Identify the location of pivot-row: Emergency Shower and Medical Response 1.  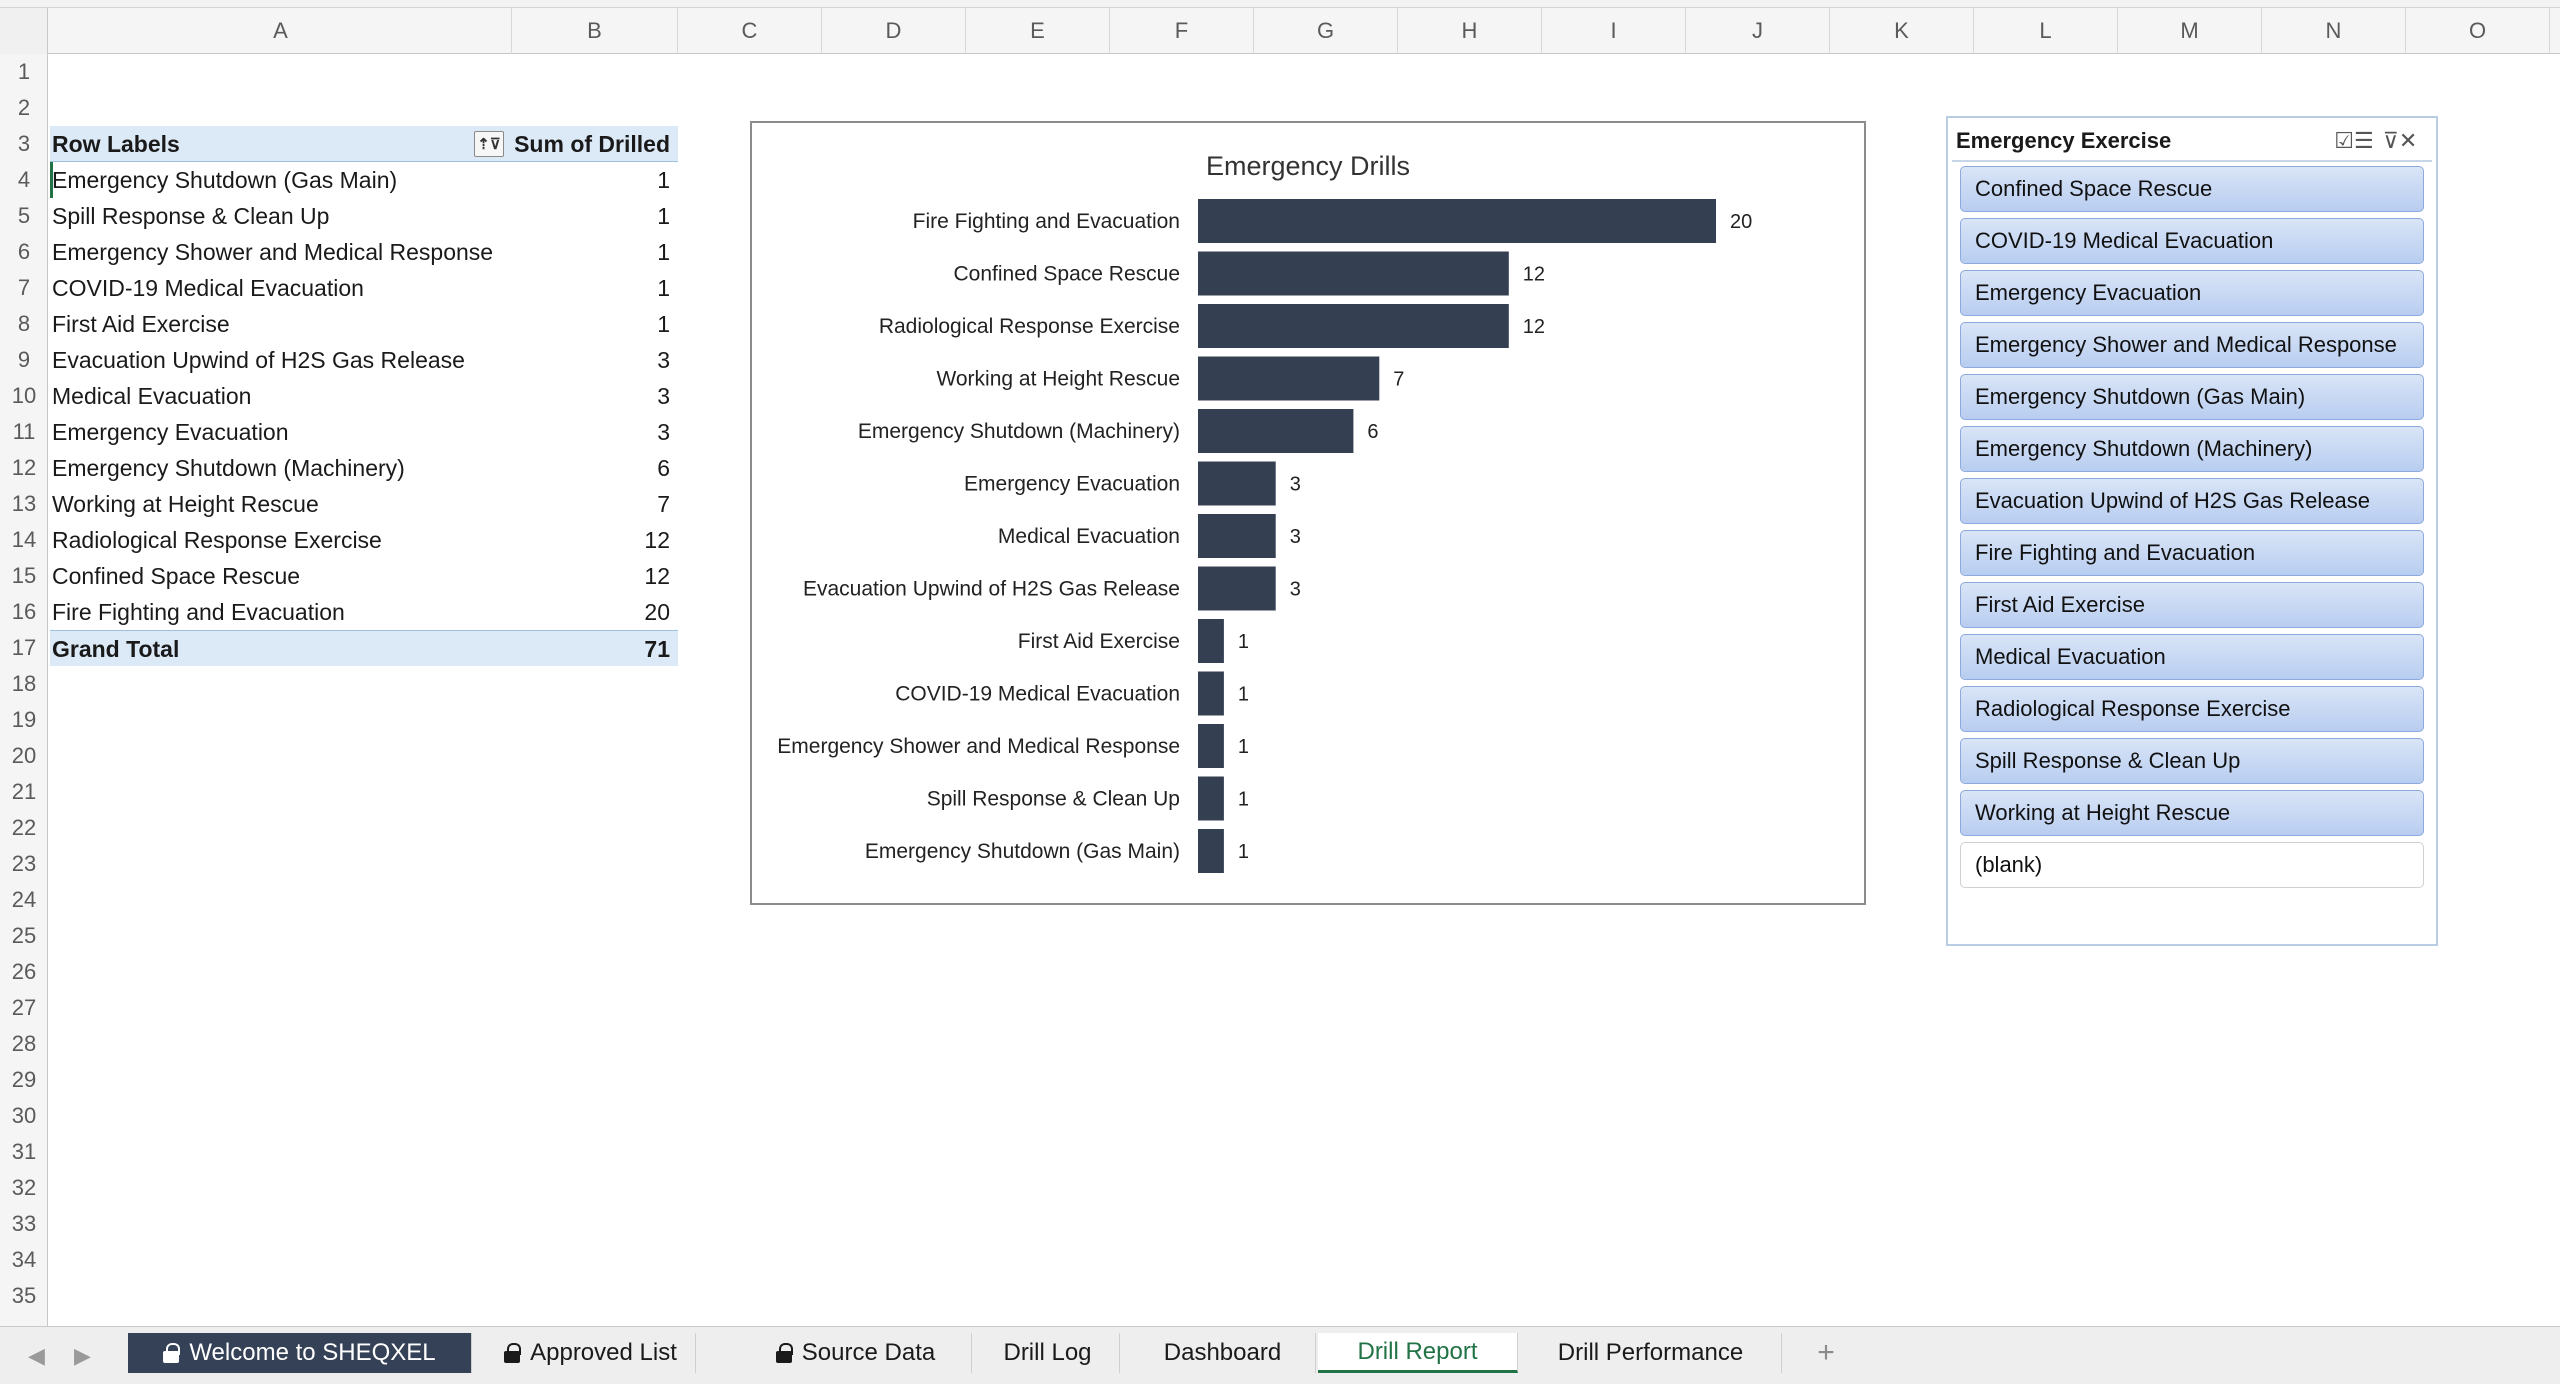
(364, 252).